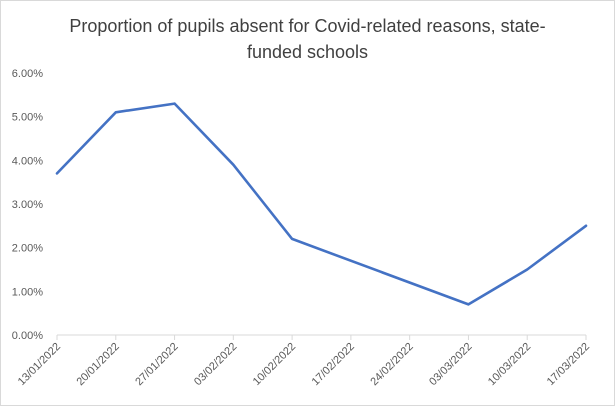 The width and height of the screenshot is (615, 406). Describe the element at coordinates (27, 336) in the screenshot. I see `y-tick-label: 0.00%` at that location.